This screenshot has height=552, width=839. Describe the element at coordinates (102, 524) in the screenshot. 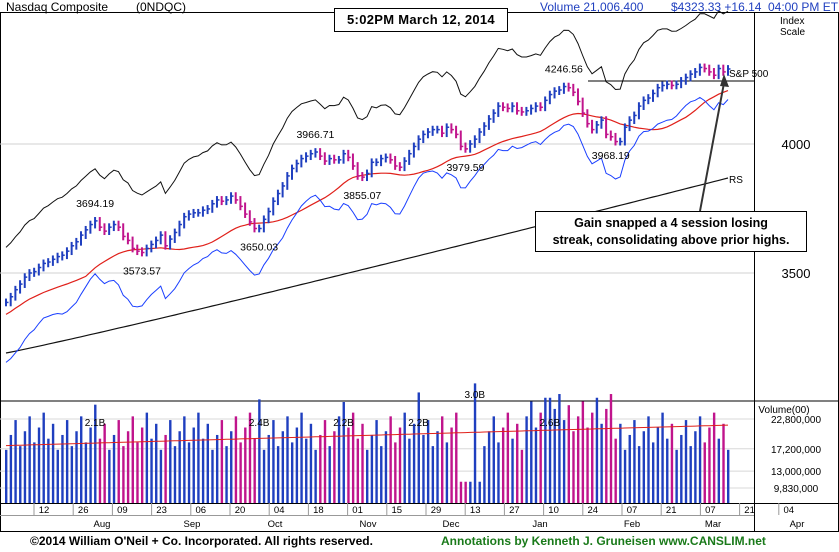

I see `x-month-label: Aug` at that location.